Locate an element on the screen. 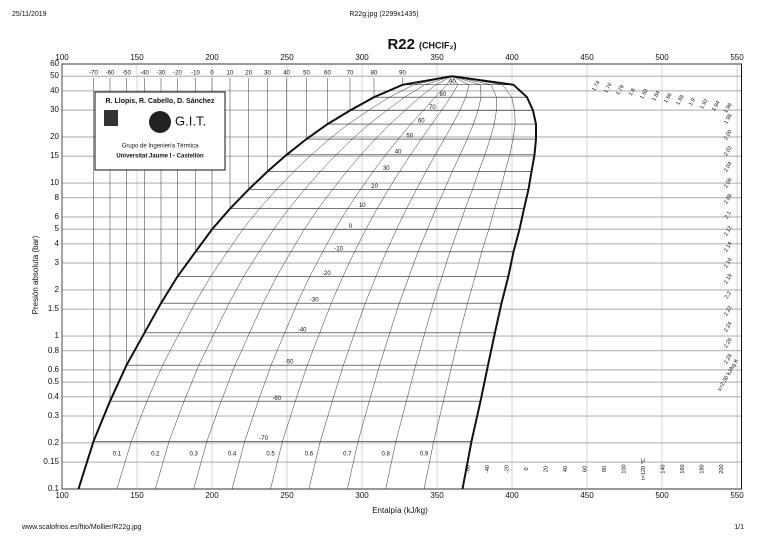 This screenshot has height=544, width=768. isotherm-label: -30 is located at coordinates (314, 301).